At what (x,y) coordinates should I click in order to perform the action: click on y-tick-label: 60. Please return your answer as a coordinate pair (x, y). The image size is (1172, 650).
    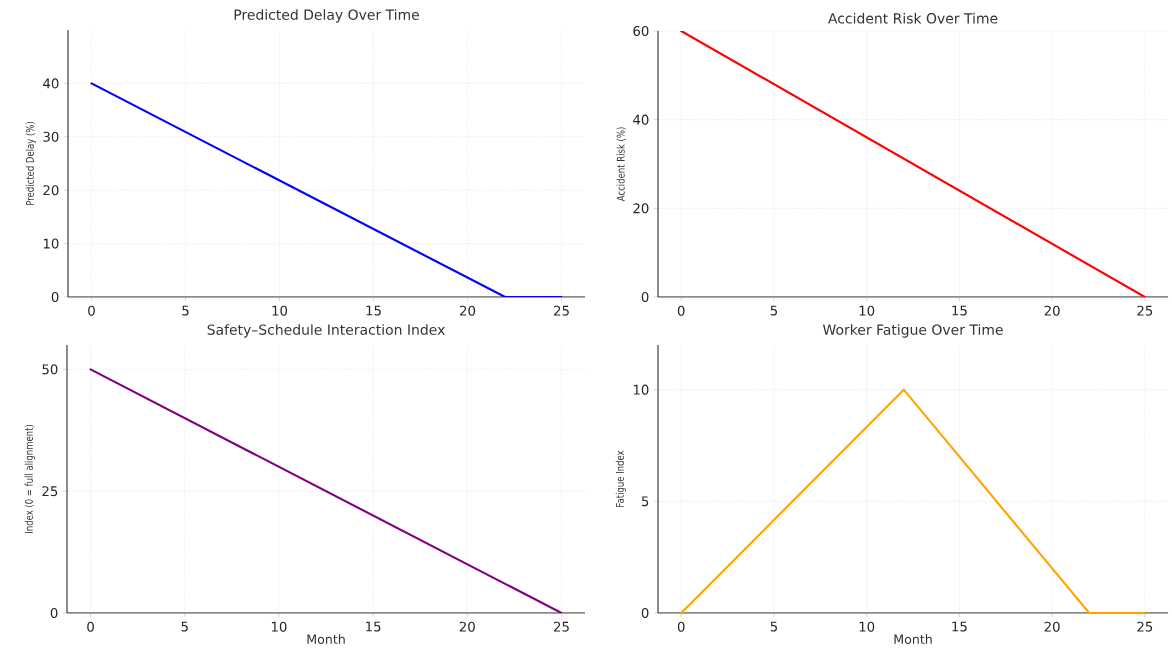
    Looking at the image, I should click on (641, 31).